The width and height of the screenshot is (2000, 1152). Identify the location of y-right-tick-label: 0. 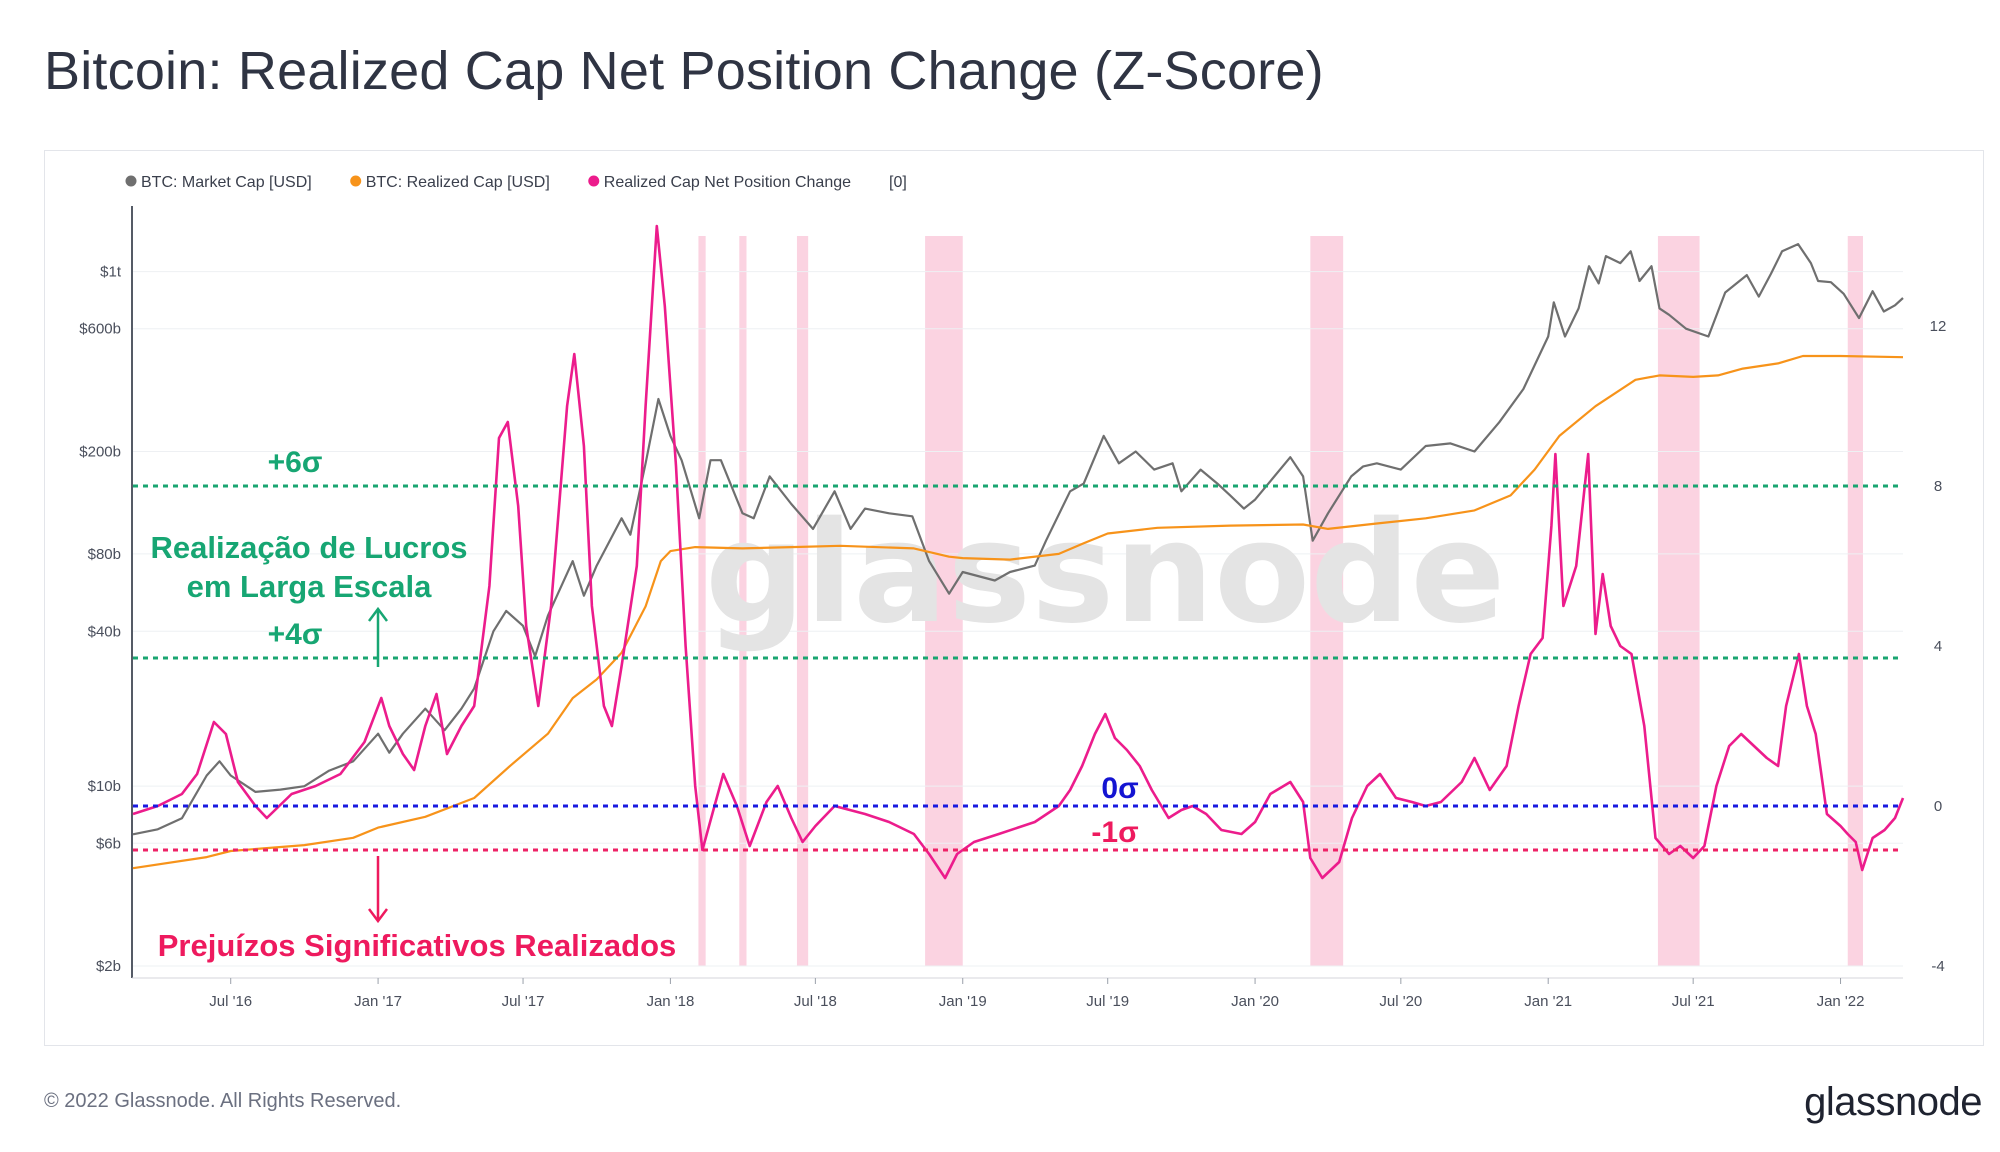
(1938, 806).